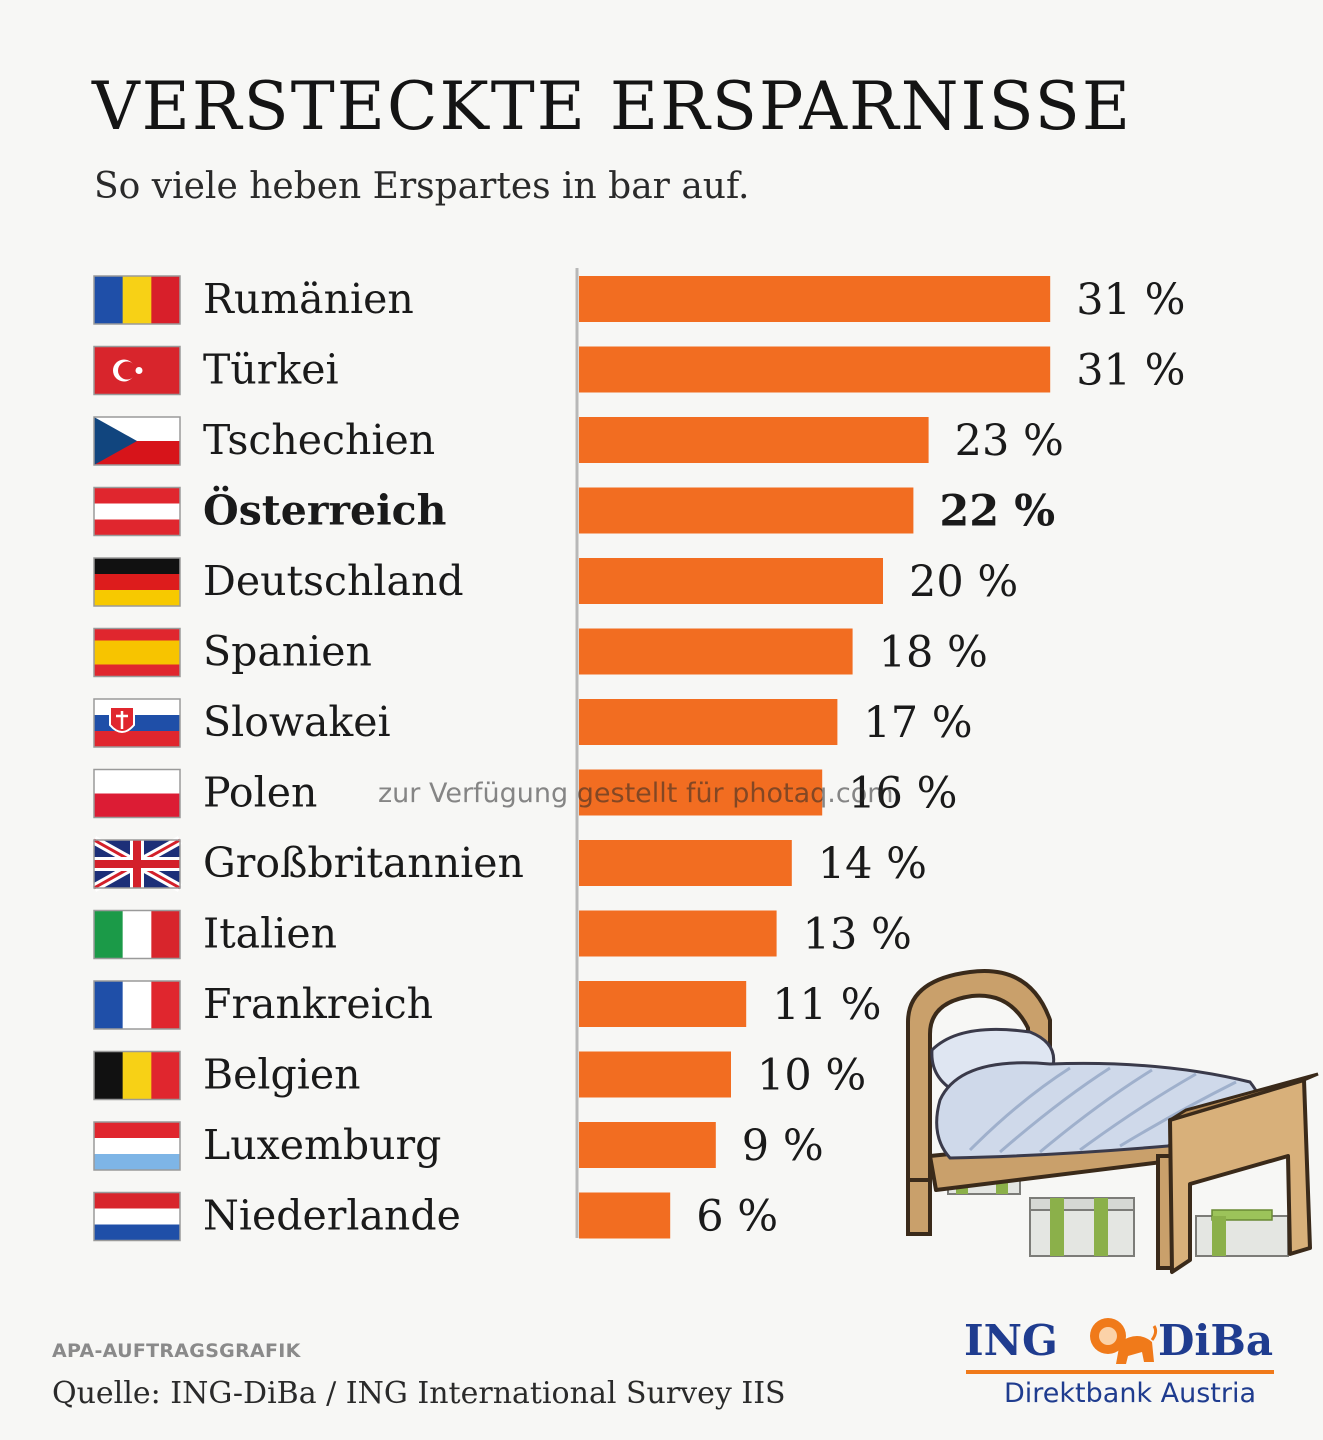  I want to click on bar-row: Türkei 31 %, so click(639, 370).